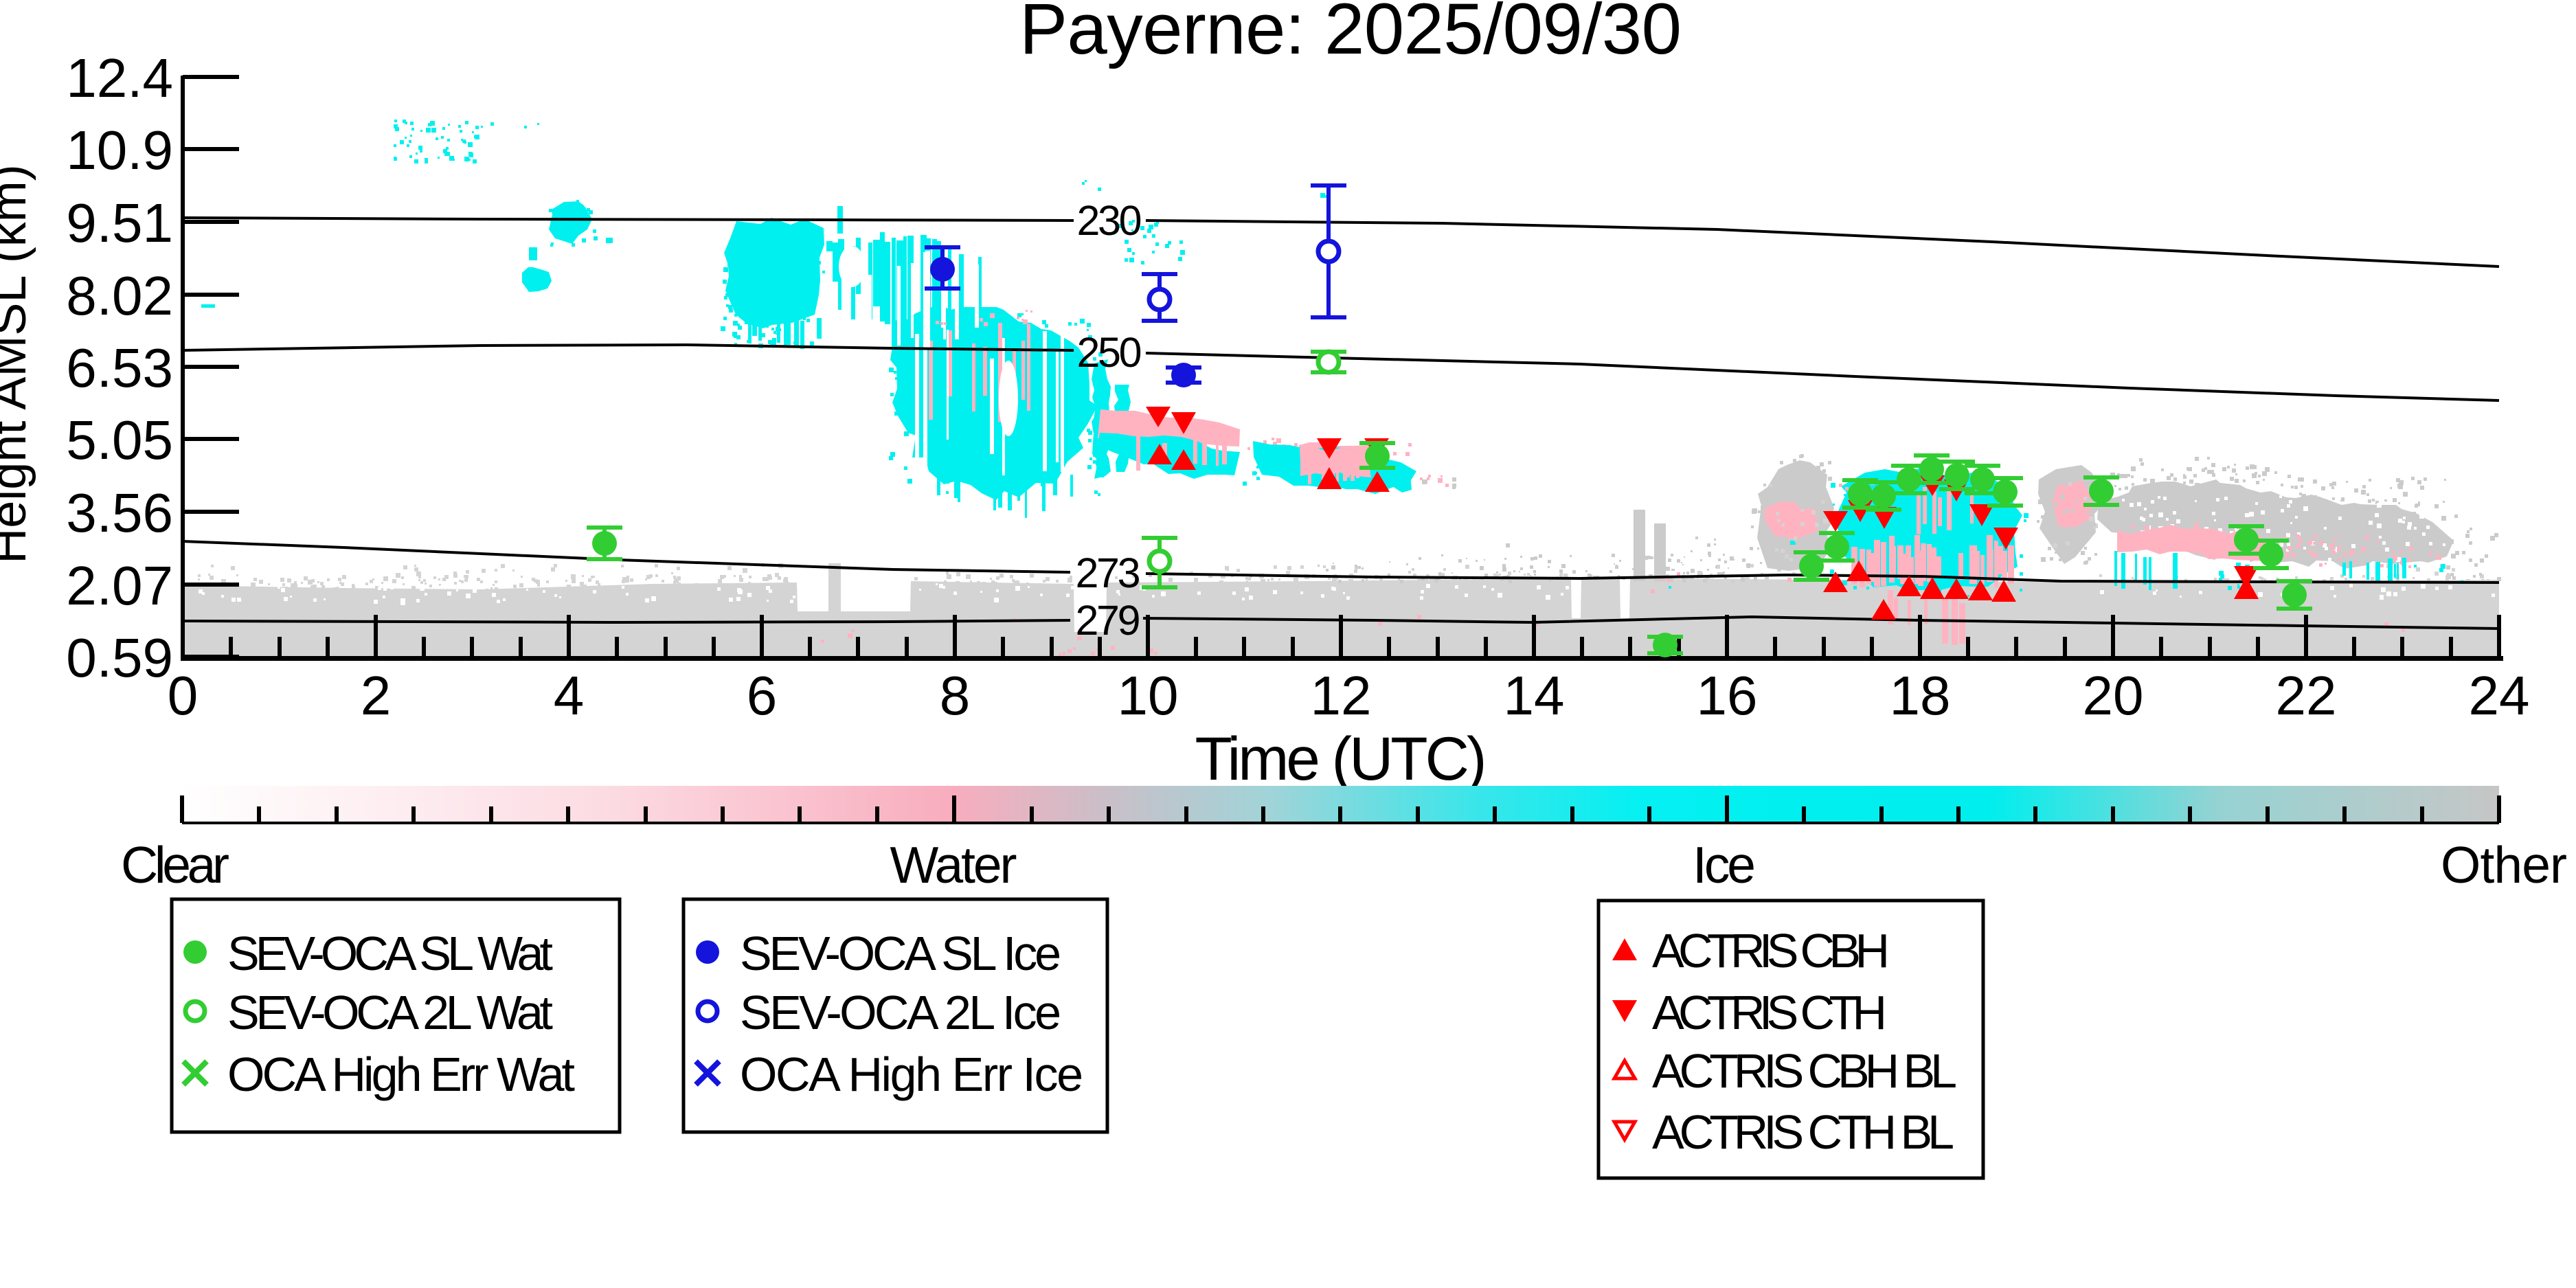 This screenshot has height=1288, width=2576. What do you see at coordinates (1771, 951) in the screenshot?
I see `svg-text: ACTRIS CBH` at bounding box center [1771, 951].